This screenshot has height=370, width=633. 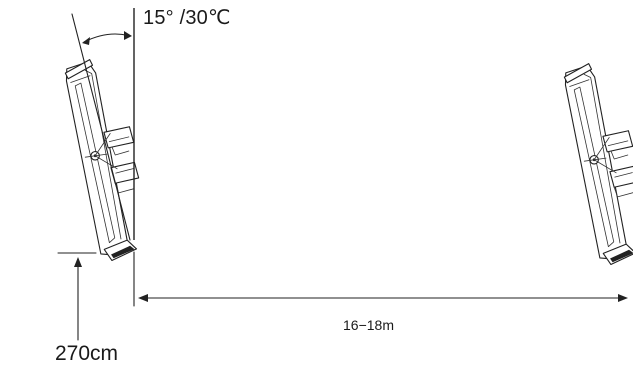 What do you see at coordinates (597, 163) in the screenshot?
I see `right-device` at bounding box center [597, 163].